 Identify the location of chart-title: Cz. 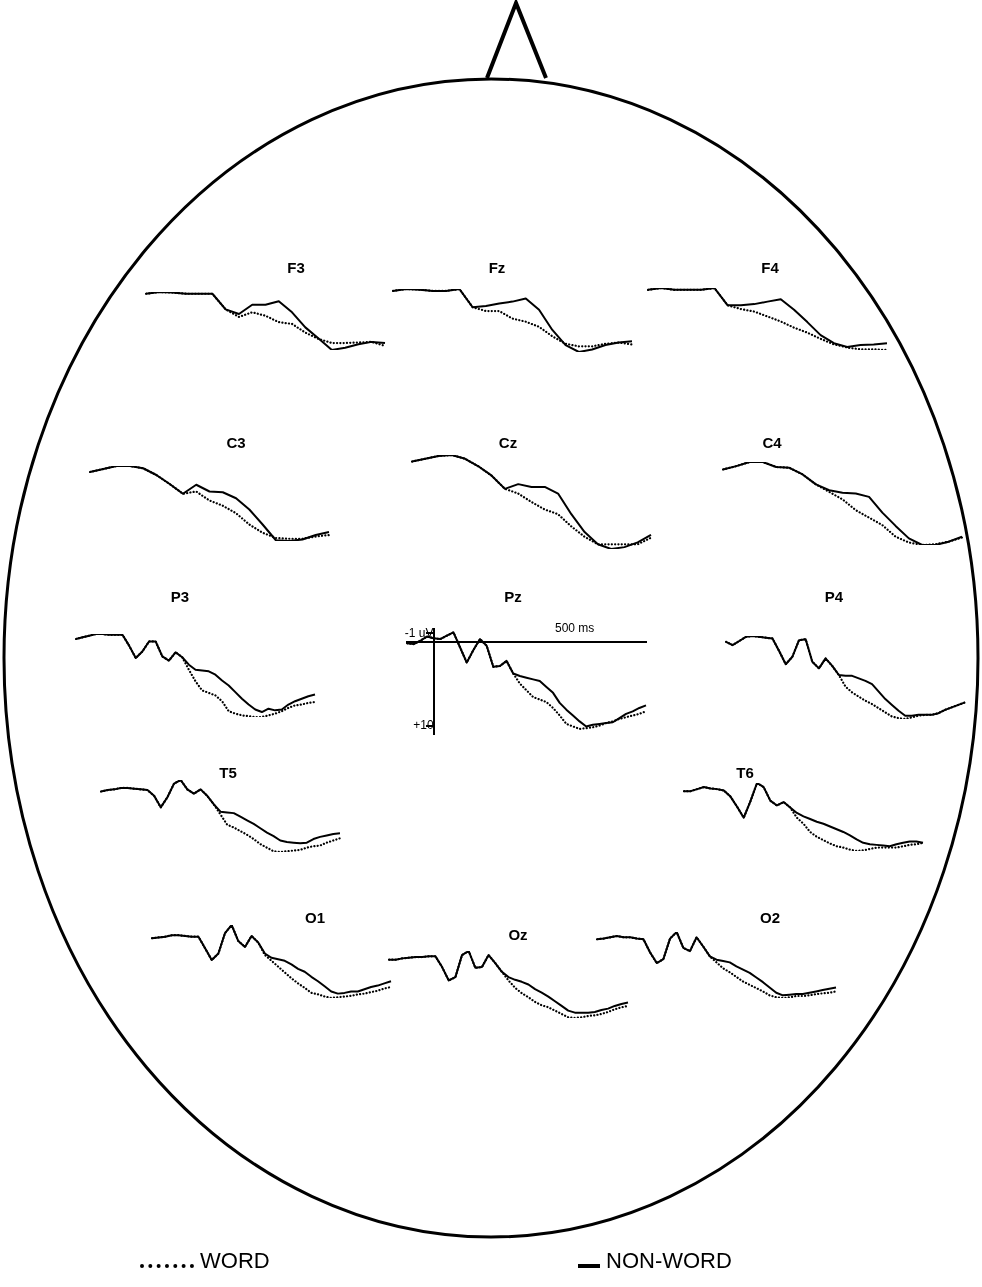
(508, 443).